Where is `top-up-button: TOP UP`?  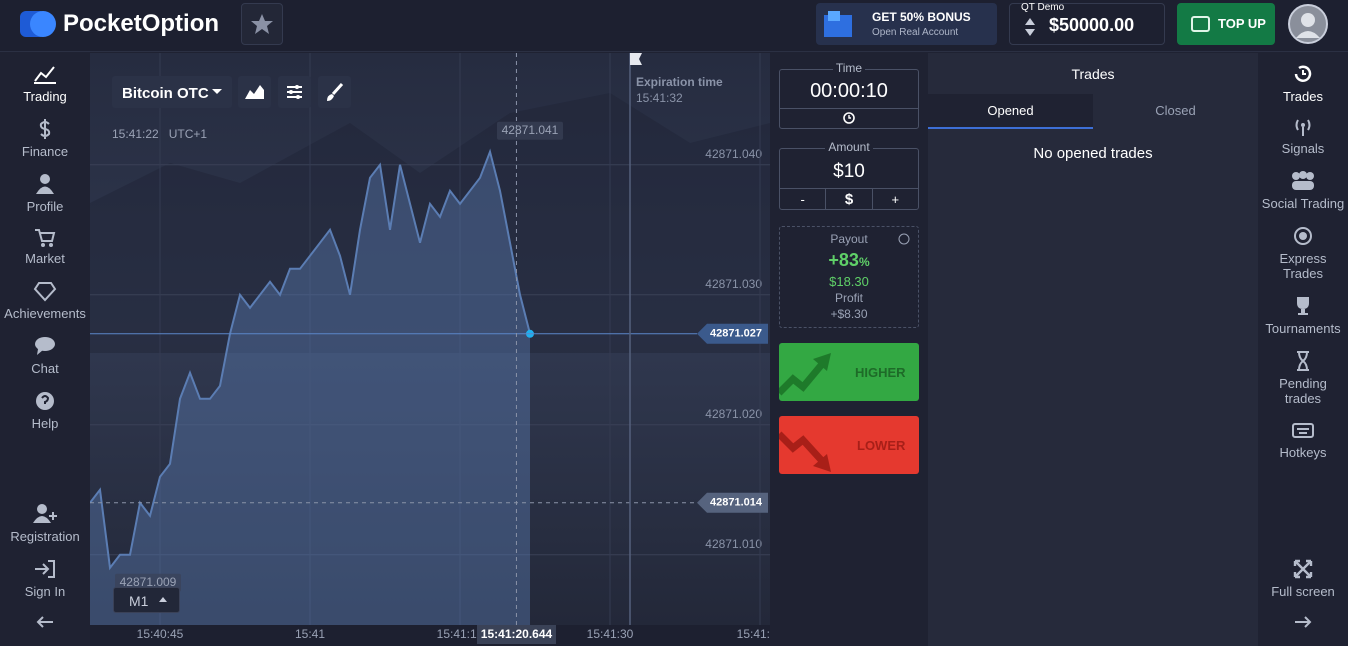
top-up-button: TOP UP is located at coordinates (1226, 24).